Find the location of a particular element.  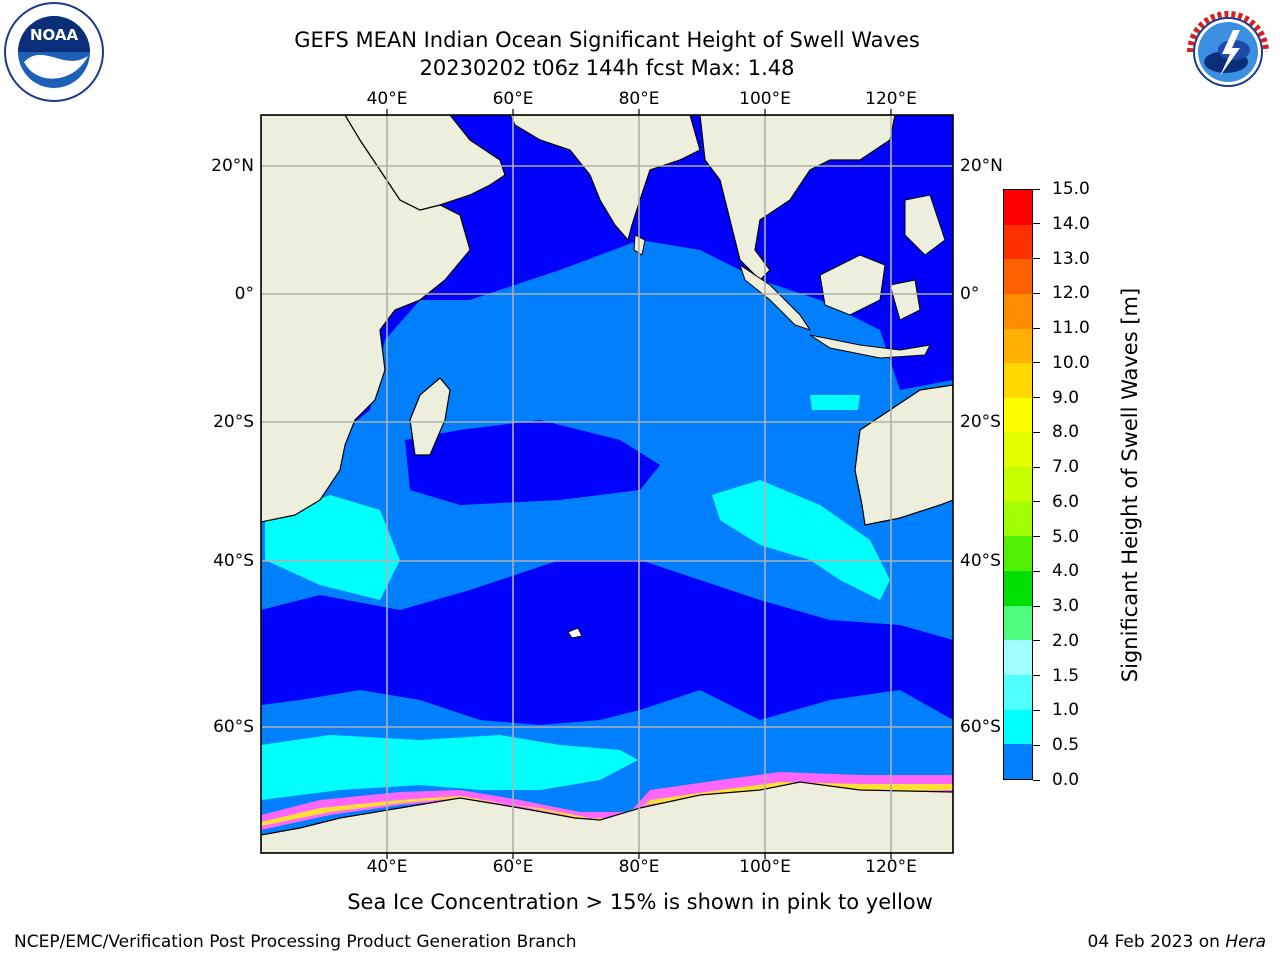

lon-label-top: 80°E is located at coordinates (639, 99).